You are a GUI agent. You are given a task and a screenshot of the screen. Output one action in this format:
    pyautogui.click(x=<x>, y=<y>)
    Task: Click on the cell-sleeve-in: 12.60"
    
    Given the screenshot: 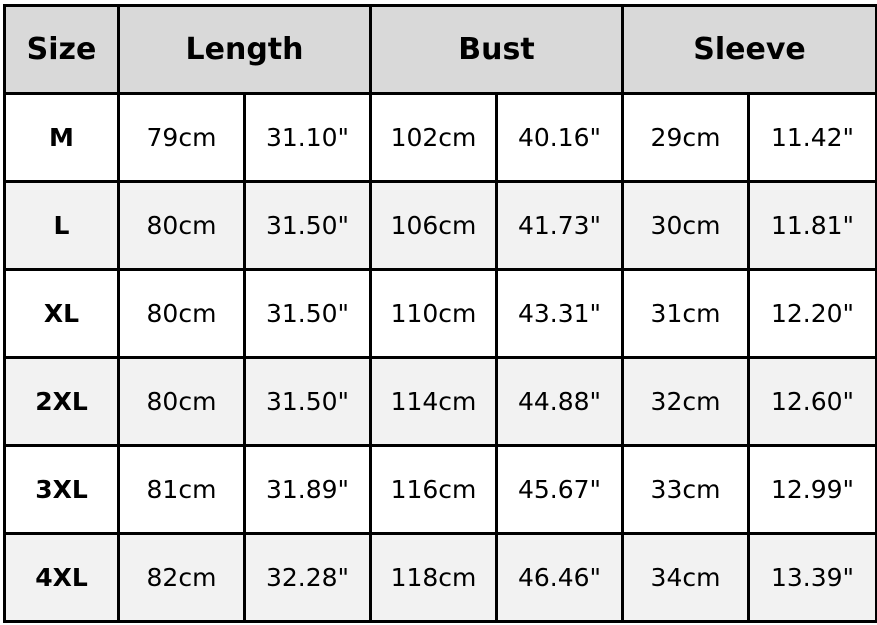 What is the action you would take?
    pyautogui.click(x=812, y=401)
    